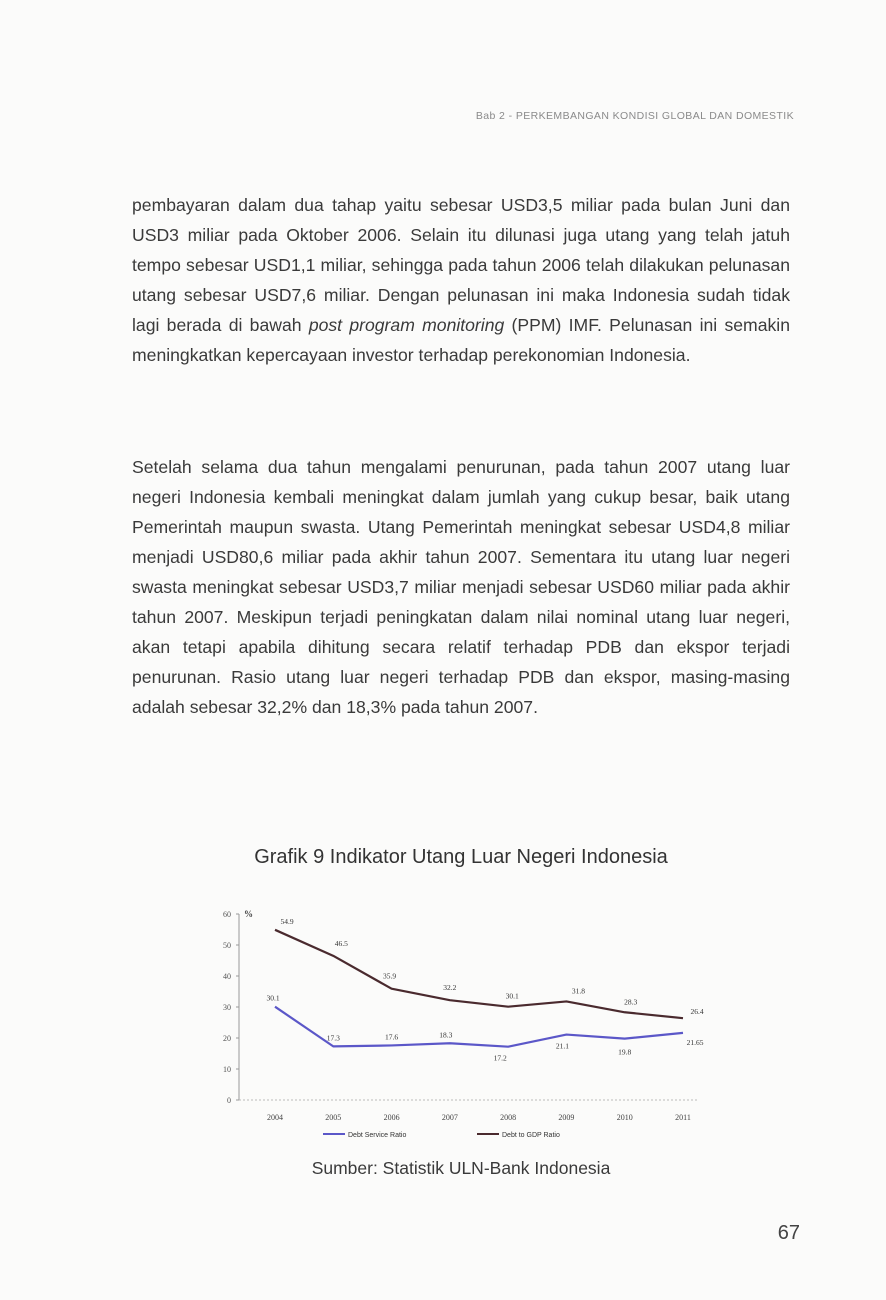 The height and width of the screenshot is (1300, 886). I want to click on y-tick-label: 60, so click(227, 914).